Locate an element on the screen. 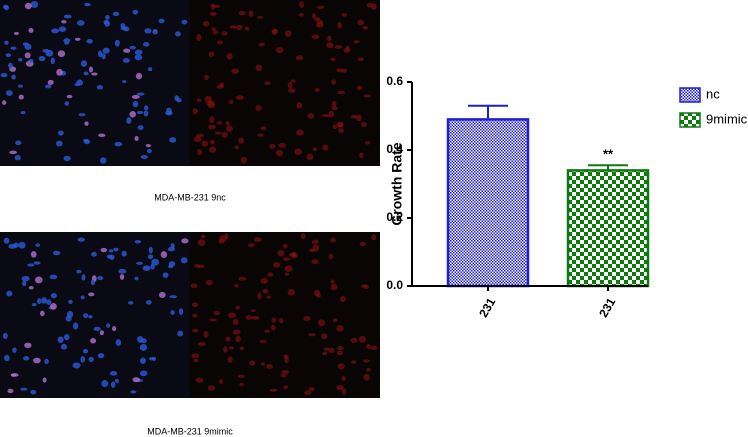  y-tick-label: 0.4 is located at coordinates (394, 149).